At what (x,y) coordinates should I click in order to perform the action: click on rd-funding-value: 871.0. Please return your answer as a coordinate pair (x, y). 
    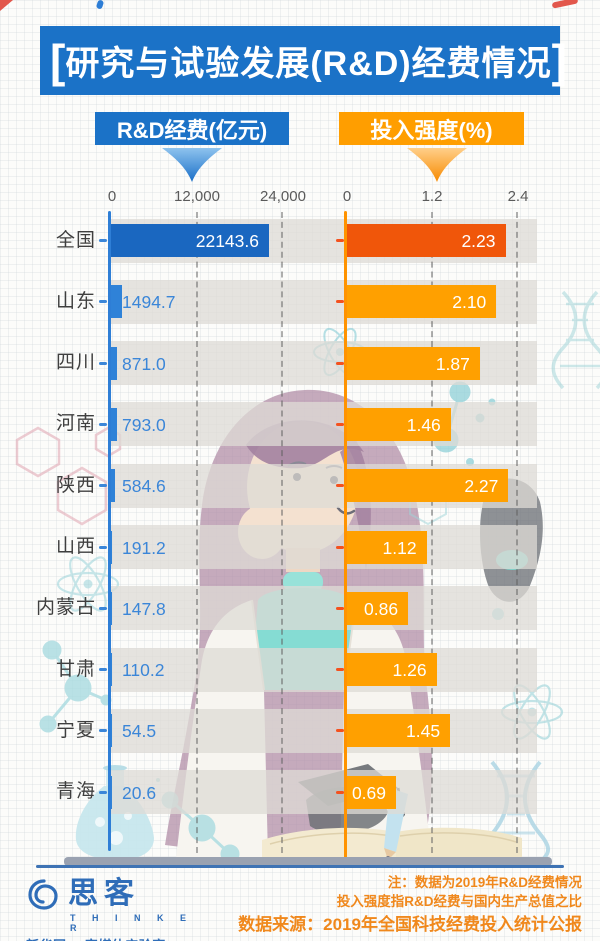
    Looking at the image, I should click on (144, 363).